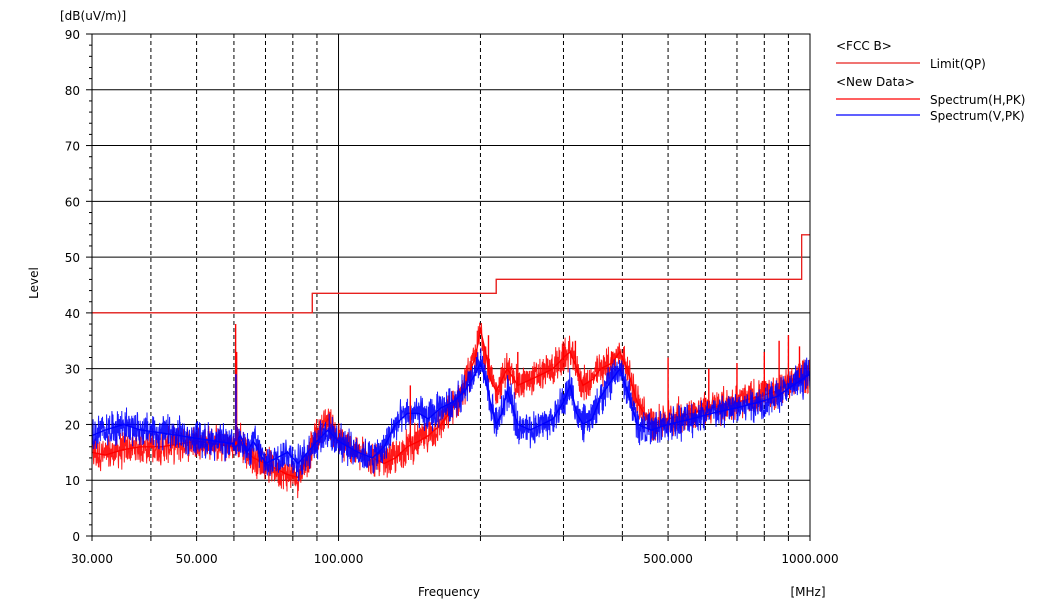 The image size is (1051, 605). Describe the element at coordinates (977, 116) in the screenshot. I see `legend-entry-label: Spectrum(V,PK)` at that location.